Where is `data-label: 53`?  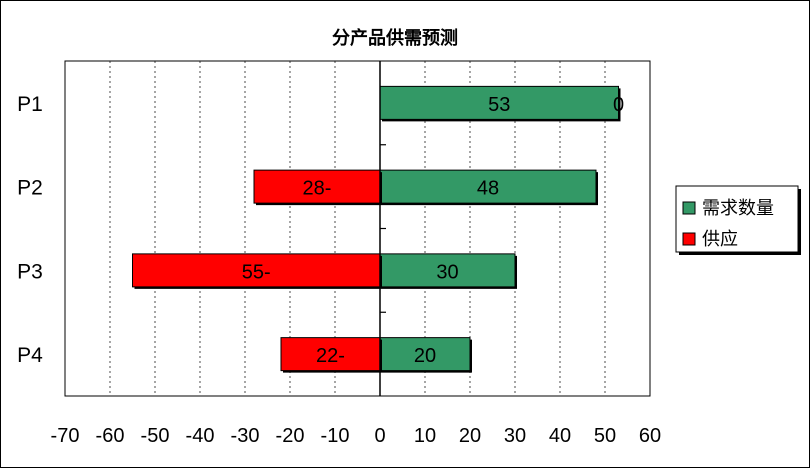 data-label: 53 is located at coordinates (499, 105).